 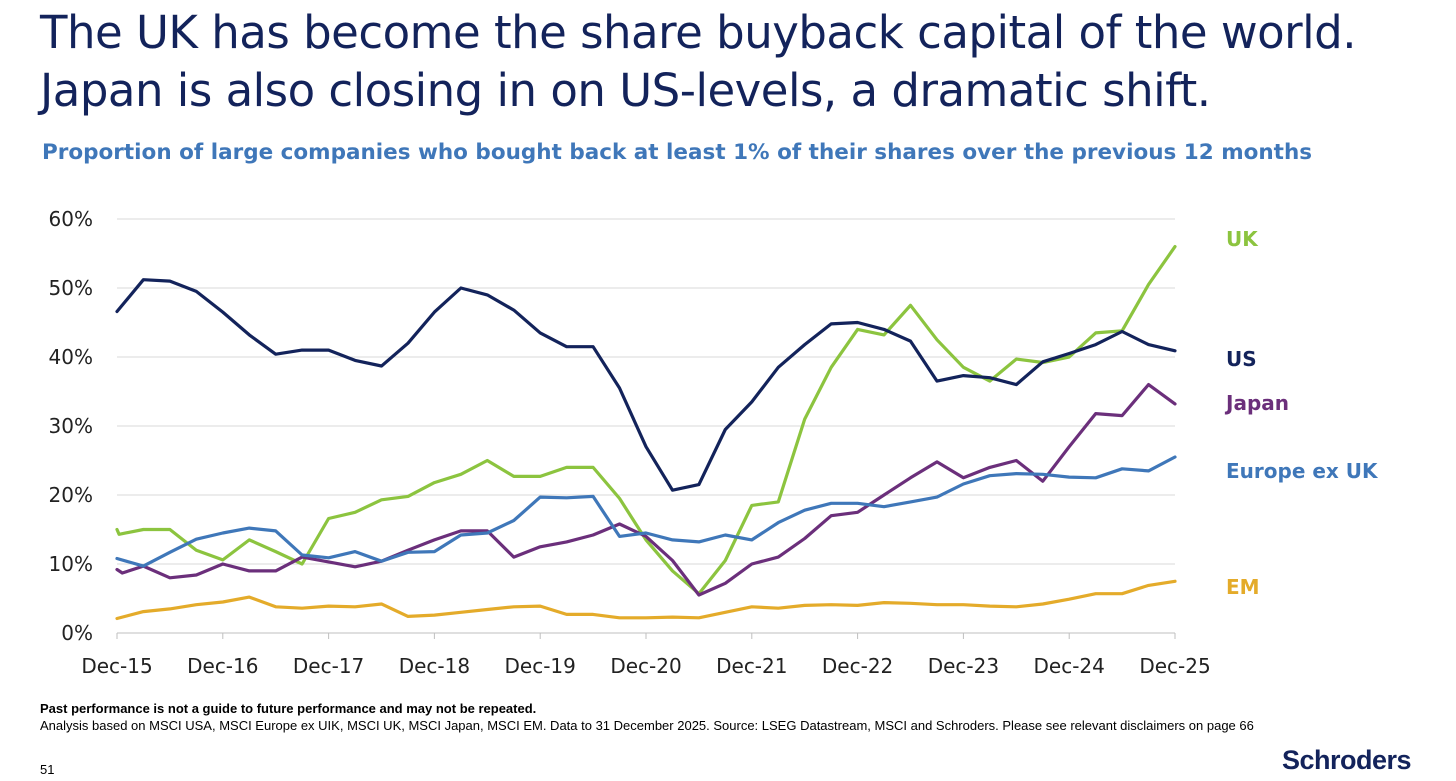 What do you see at coordinates (71, 426) in the screenshot?
I see `y-tick-label: 30%` at bounding box center [71, 426].